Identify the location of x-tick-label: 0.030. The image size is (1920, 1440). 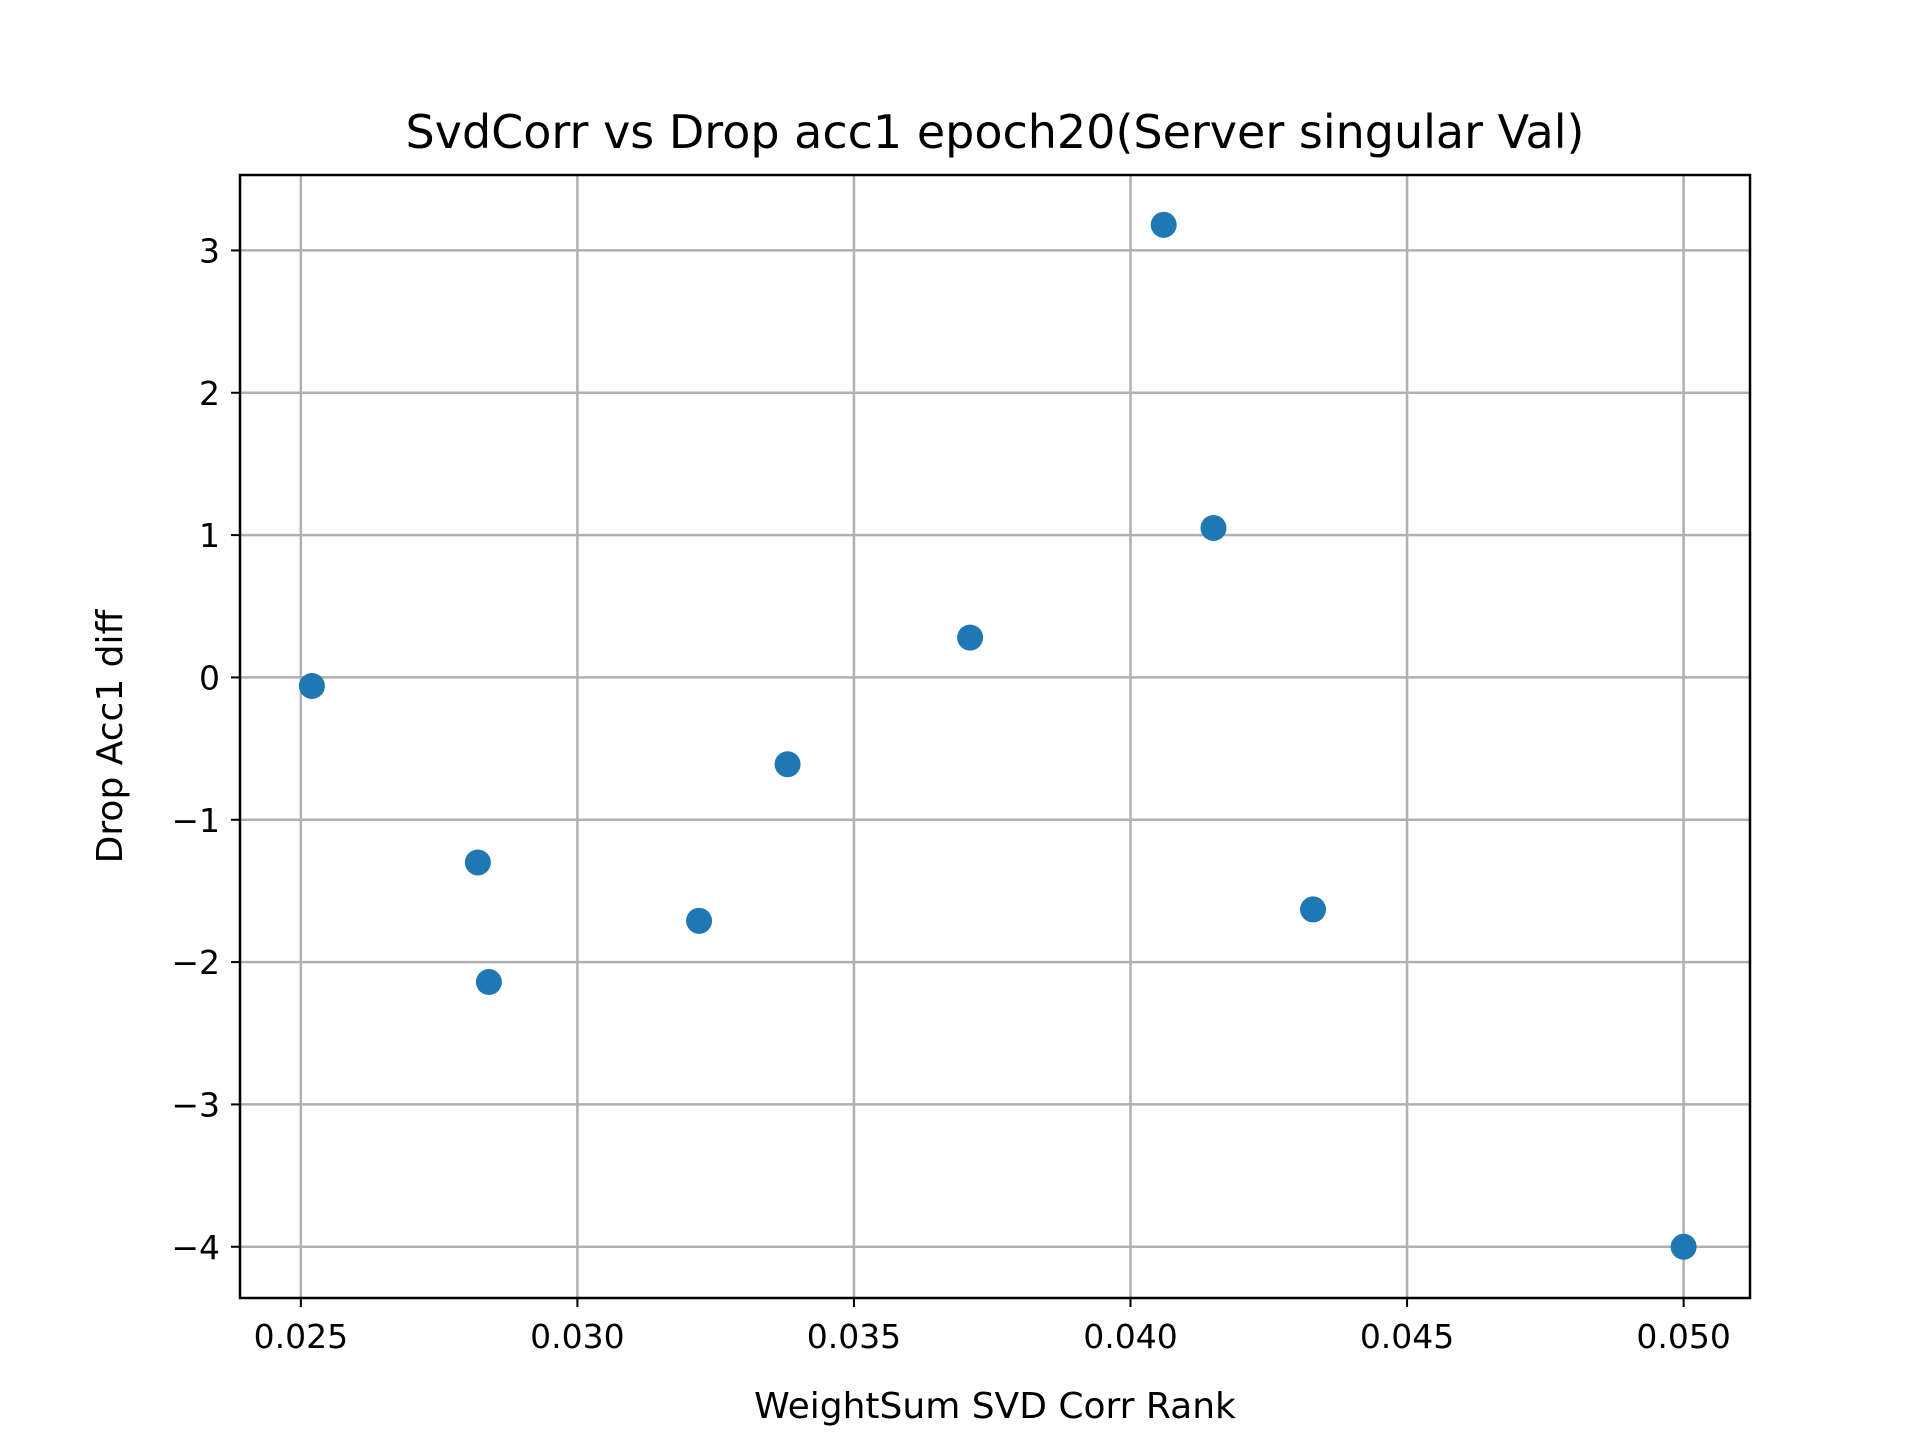
(577, 1336).